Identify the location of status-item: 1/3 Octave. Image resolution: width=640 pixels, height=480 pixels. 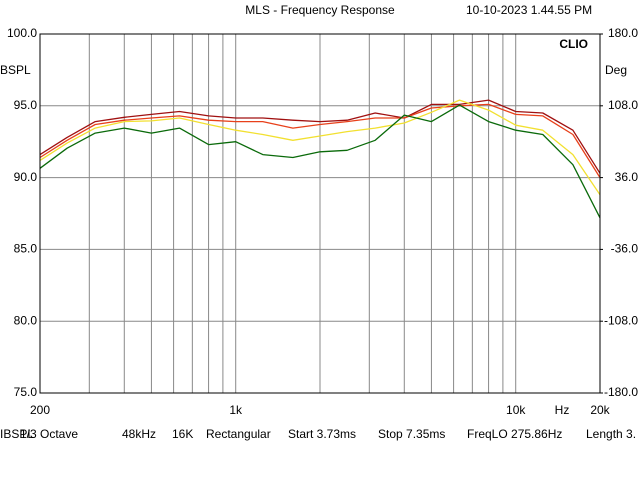
(49, 434).